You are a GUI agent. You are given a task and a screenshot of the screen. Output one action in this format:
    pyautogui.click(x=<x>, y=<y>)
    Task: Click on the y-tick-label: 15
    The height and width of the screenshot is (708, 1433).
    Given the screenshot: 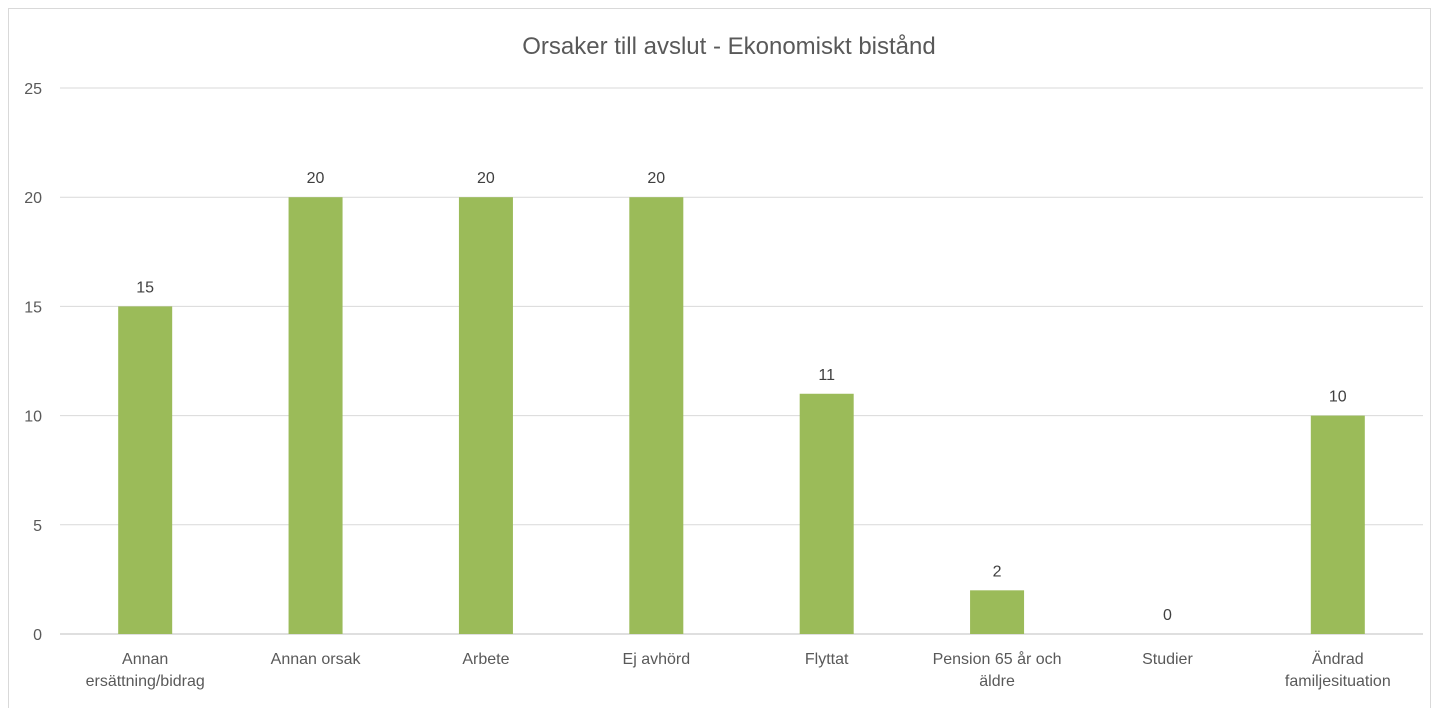 What is the action you would take?
    pyautogui.click(x=33, y=307)
    